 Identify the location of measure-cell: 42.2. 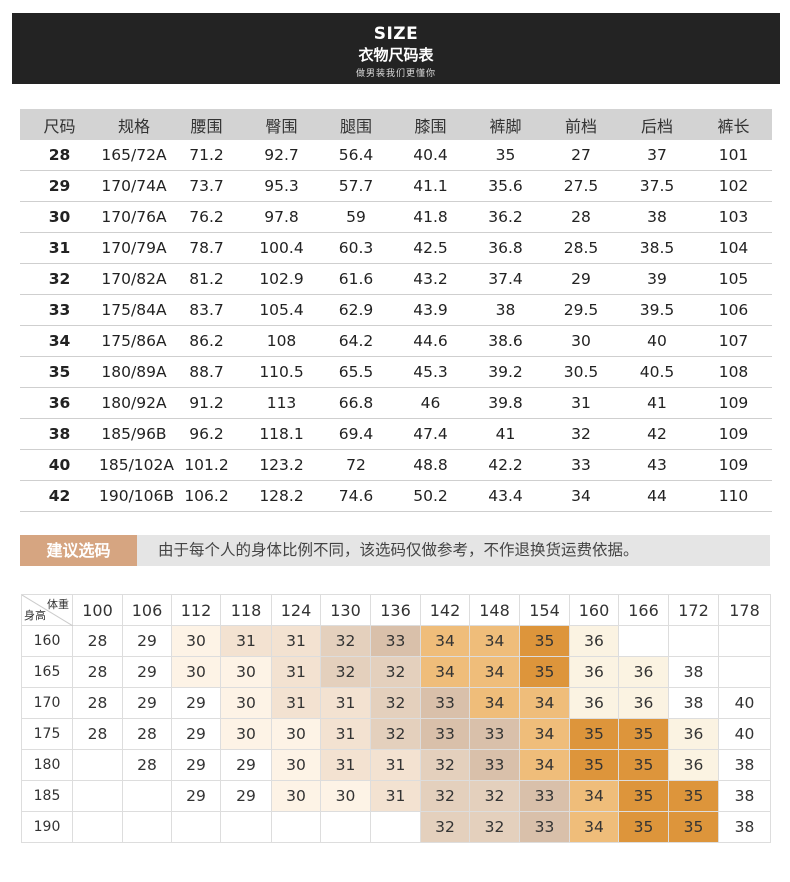
(505, 465).